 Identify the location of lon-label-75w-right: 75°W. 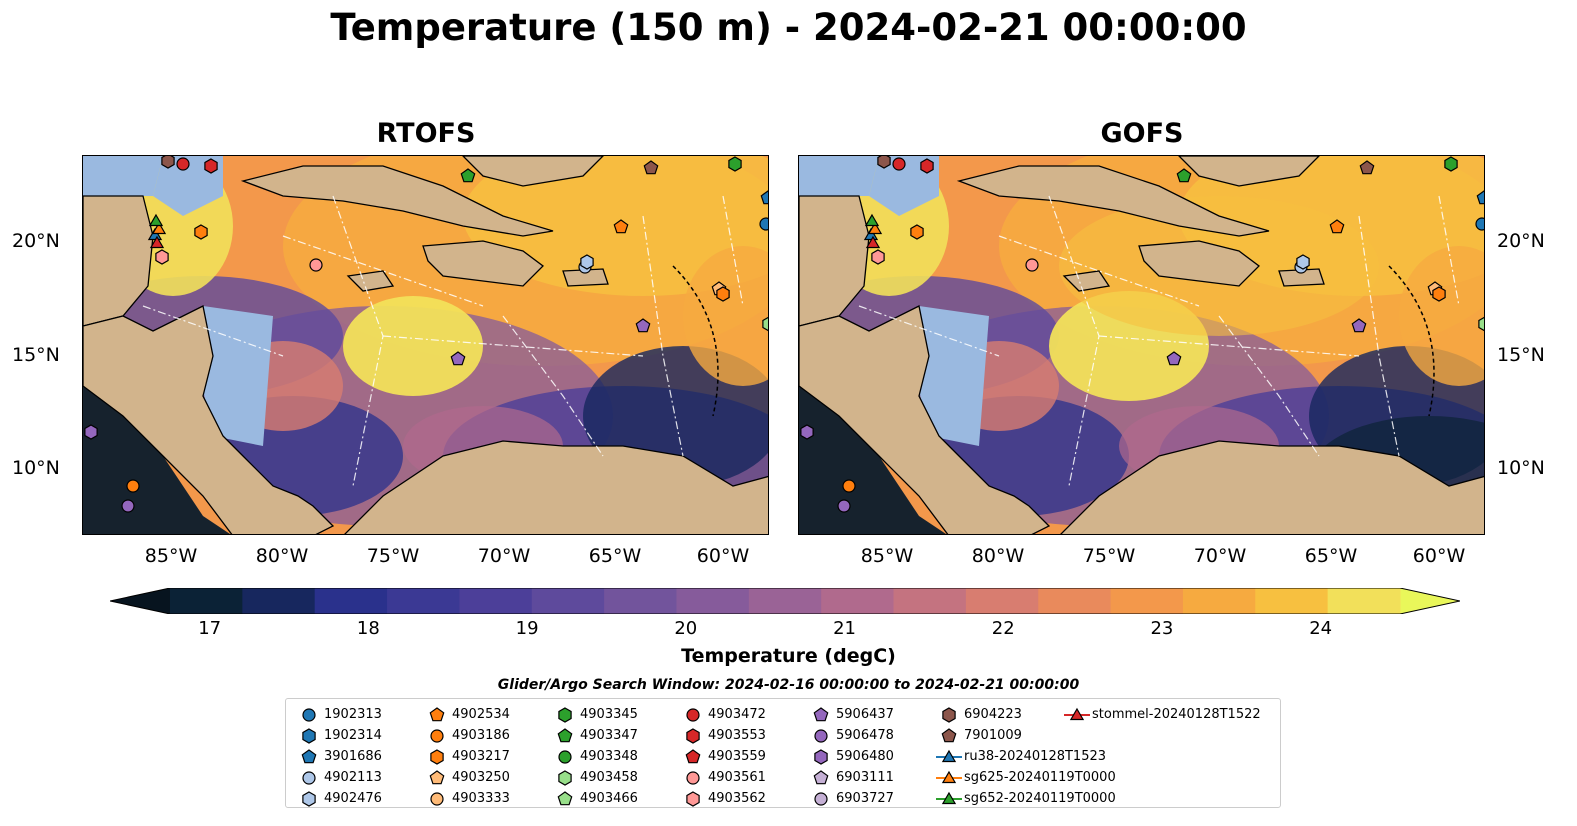
(1109, 556).